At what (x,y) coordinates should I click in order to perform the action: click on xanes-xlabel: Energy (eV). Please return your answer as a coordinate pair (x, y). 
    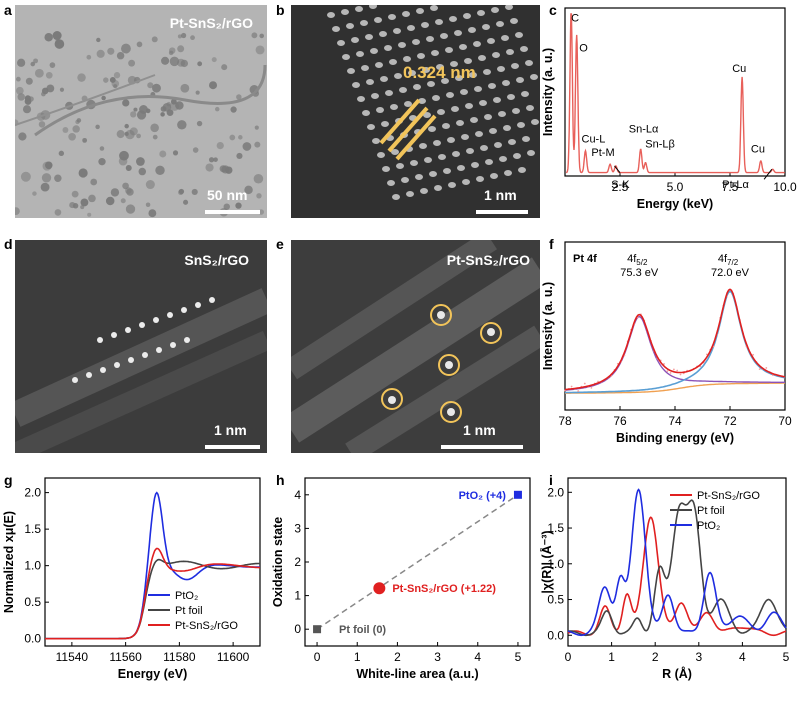
    Looking at the image, I should click on (152, 674).